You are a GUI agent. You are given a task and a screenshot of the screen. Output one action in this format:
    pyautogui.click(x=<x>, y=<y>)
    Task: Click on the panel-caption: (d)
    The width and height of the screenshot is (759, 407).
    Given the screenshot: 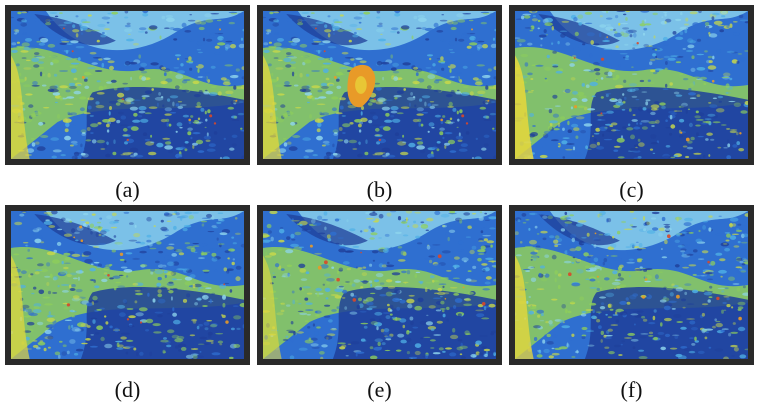 What is the action you would take?
    pyautogui.click(x=127, y=389)
    